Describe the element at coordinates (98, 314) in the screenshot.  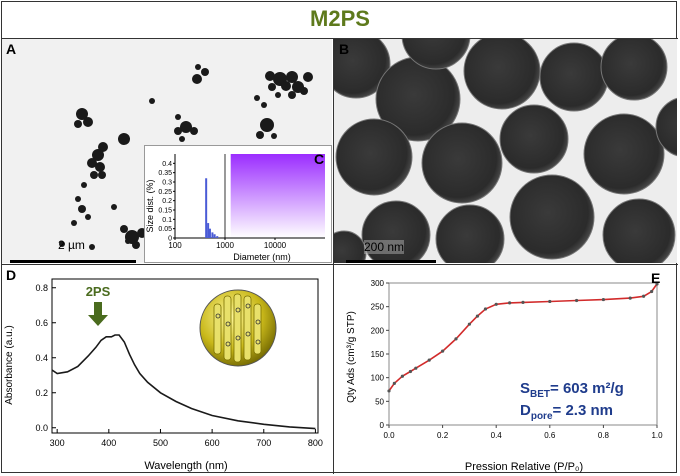
I see `peak-arrow-icon` at that location.